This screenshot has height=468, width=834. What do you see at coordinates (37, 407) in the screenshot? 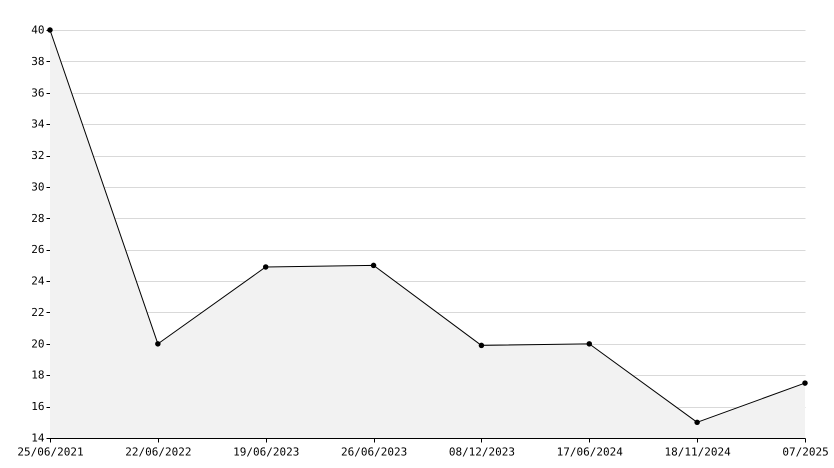
I see `y-tick-label: 16` at bounding box center [37, 407].